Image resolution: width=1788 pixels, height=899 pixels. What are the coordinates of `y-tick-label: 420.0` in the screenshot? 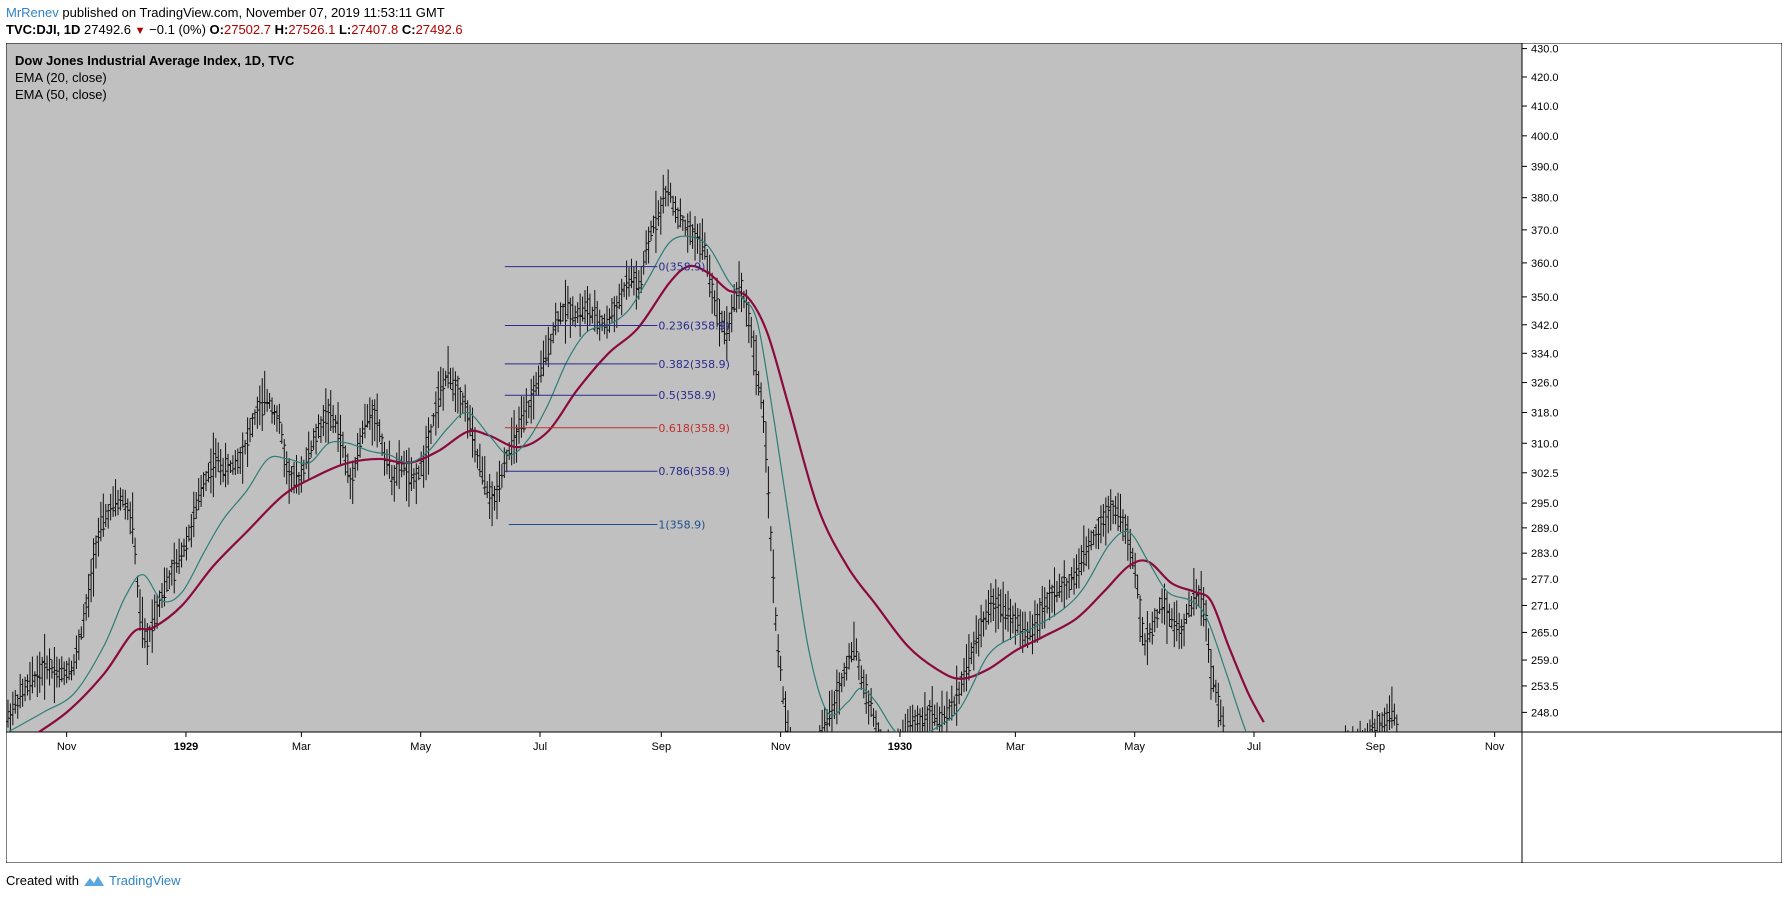 It's located at (1545, 78).